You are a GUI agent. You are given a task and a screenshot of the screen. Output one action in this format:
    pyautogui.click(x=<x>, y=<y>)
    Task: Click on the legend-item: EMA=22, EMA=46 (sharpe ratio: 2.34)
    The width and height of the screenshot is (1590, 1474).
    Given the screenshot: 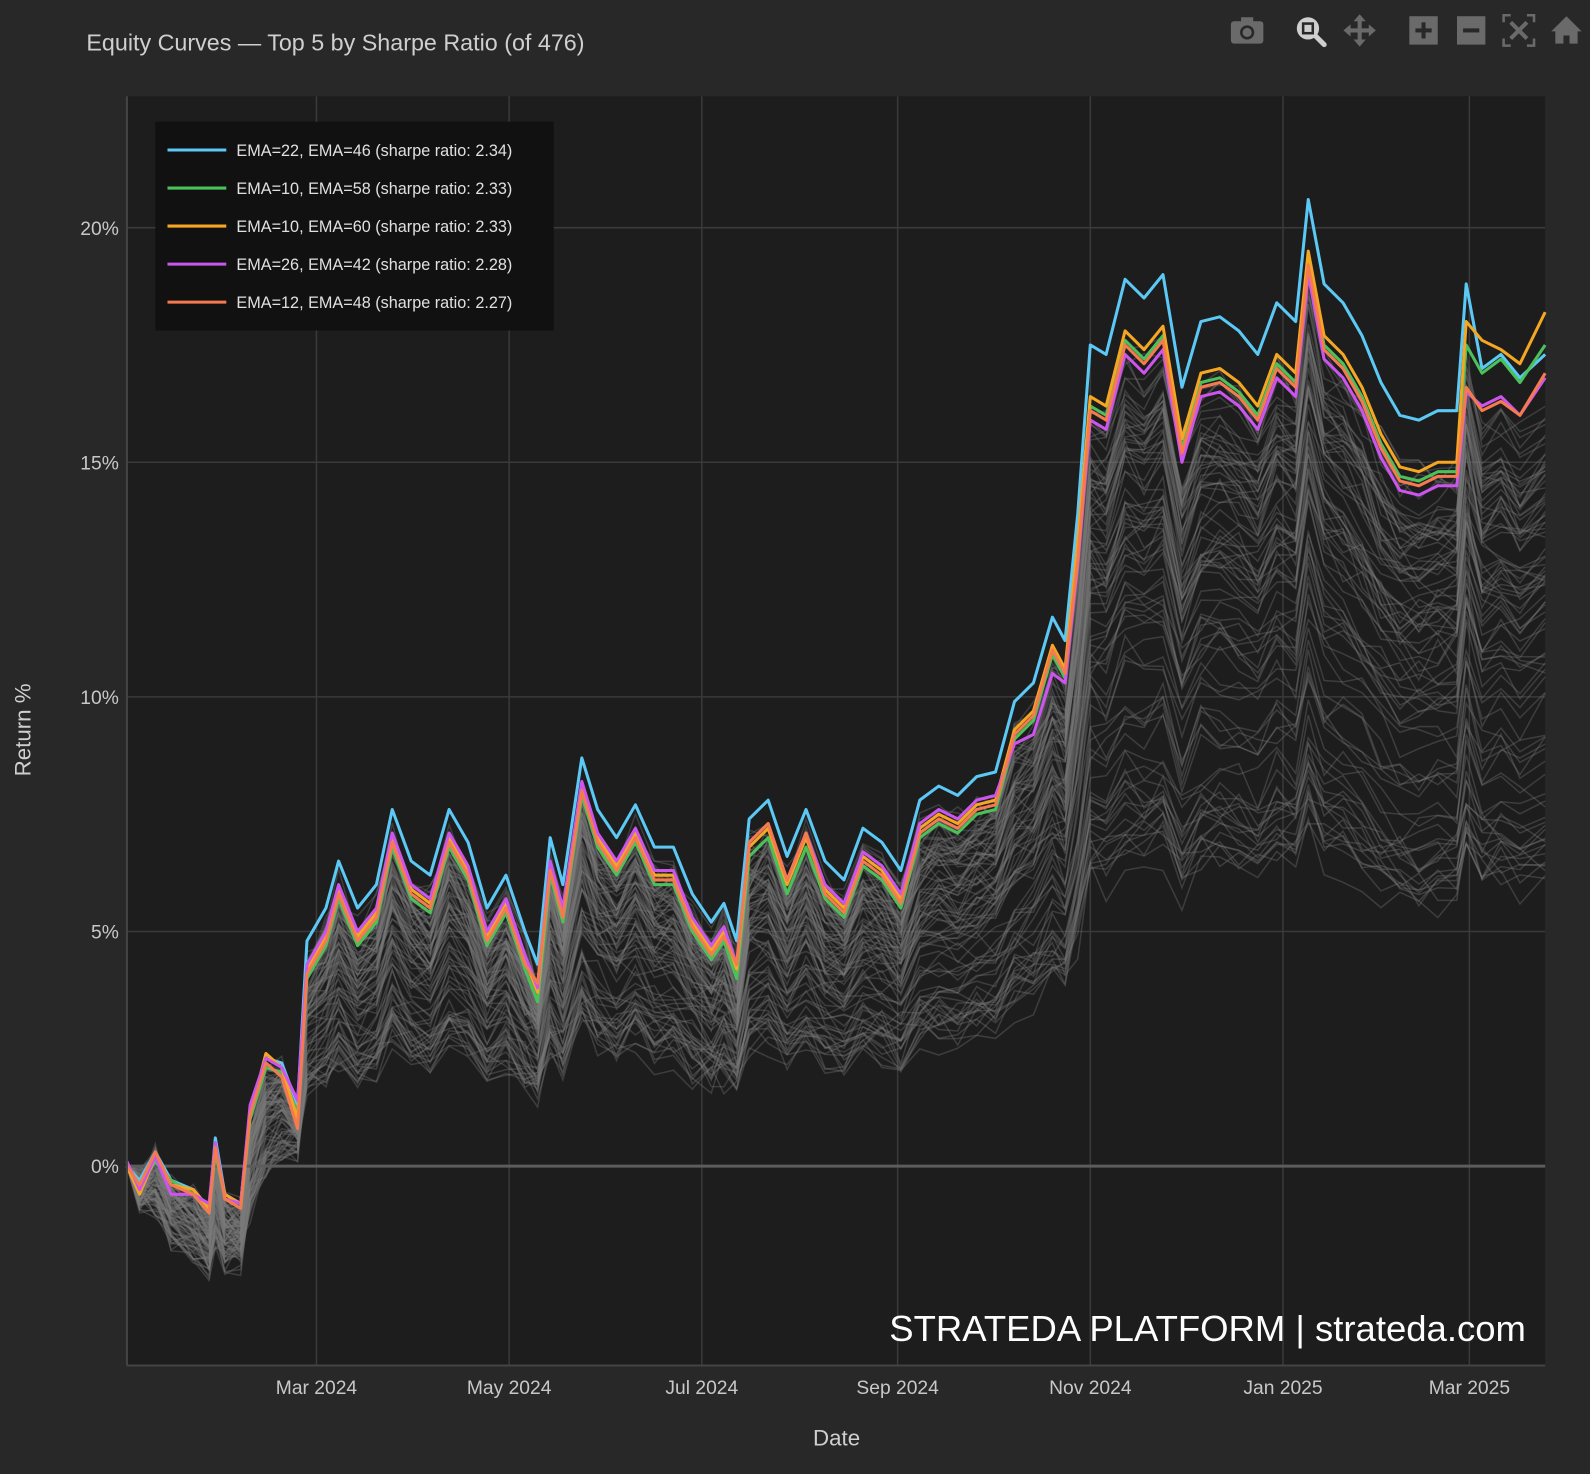 What is the action you would take?
    pyautogui.click(x=339, y=151)
    